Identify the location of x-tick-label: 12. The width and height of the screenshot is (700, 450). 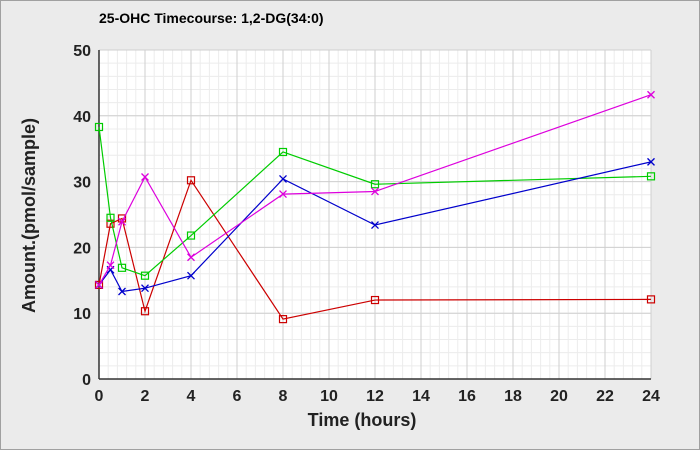
(375, 396).